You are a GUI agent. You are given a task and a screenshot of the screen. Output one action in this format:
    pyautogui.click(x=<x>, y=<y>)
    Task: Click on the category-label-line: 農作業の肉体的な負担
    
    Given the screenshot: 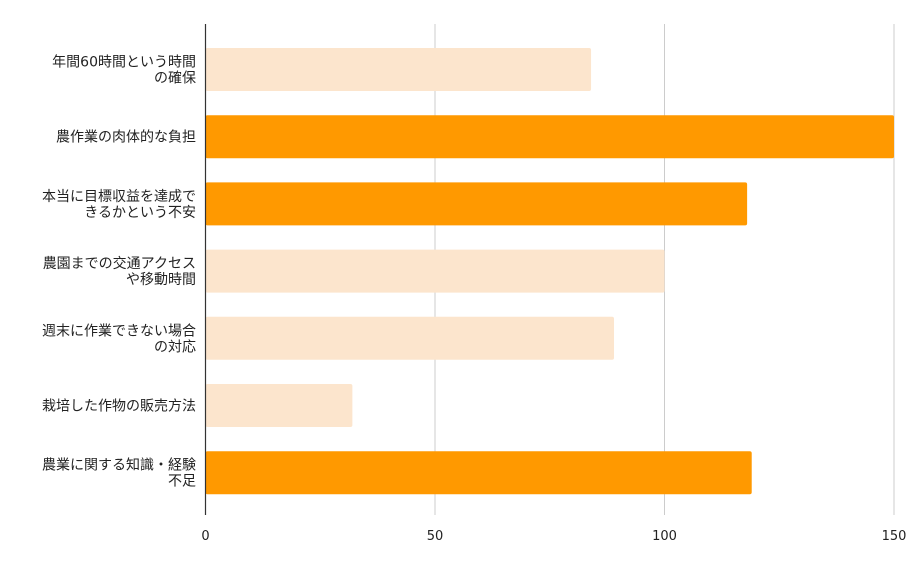 What is the action you would take?
    pyautogui.click(x=126, y=138)
    